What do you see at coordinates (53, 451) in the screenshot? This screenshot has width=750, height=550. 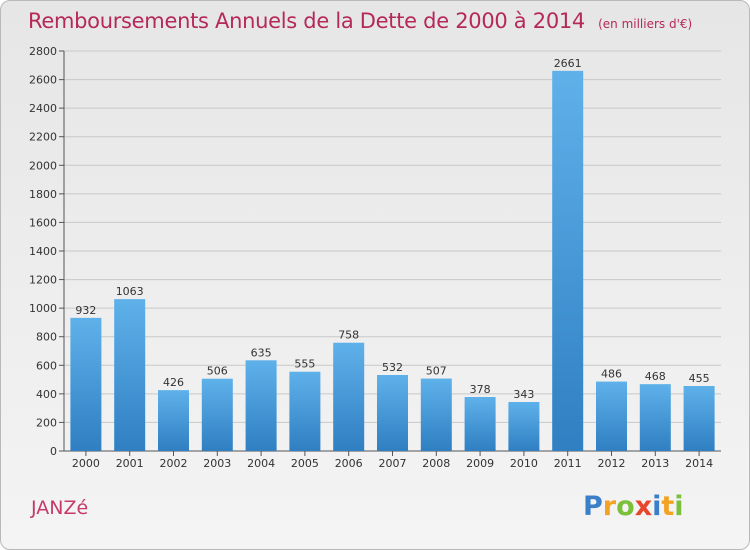 I see `y-tick-label: 0` at bounding box center [53, 451].